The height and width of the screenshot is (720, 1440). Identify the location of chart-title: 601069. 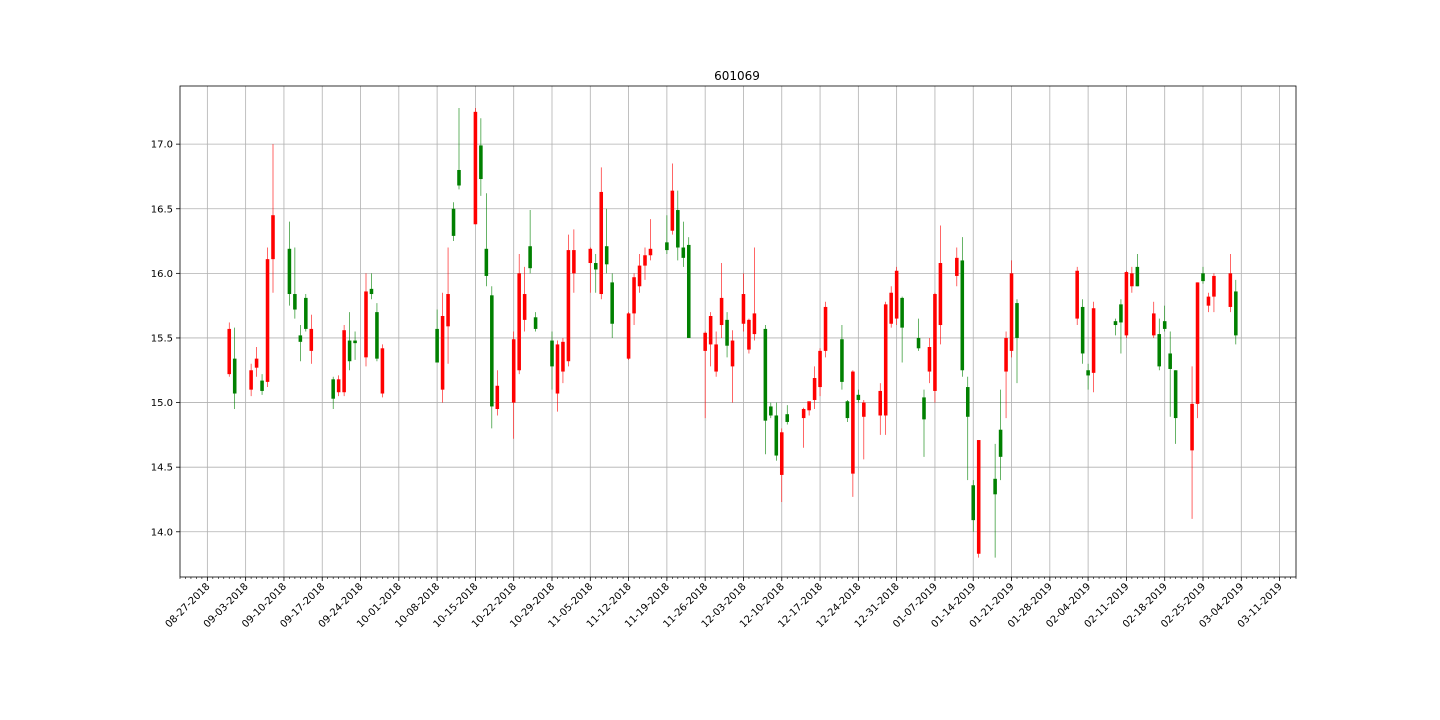
(737, 76).